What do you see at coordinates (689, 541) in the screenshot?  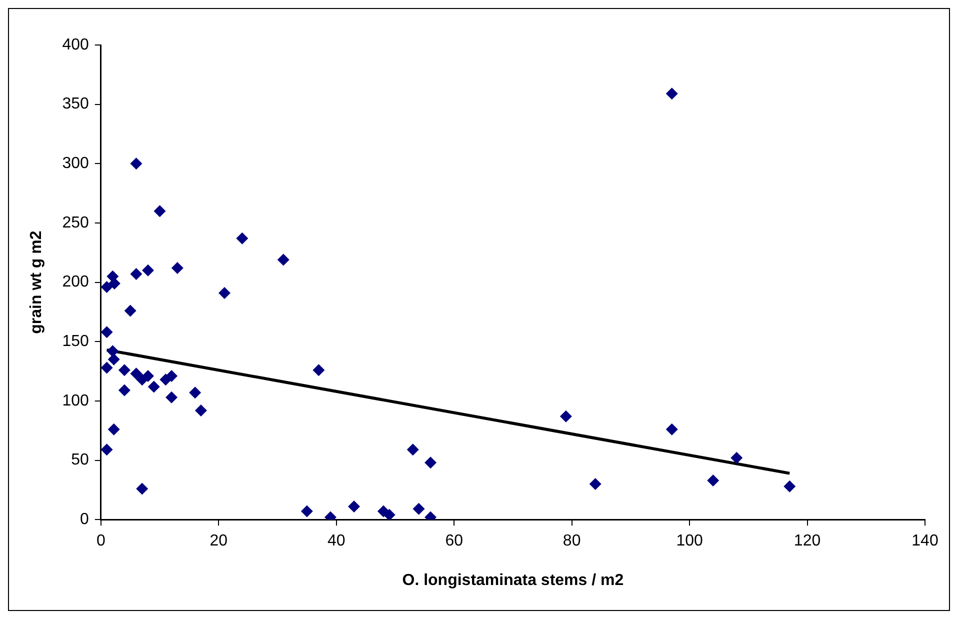 I see `x-tick-label: 100` at bounding box center [689, 541].